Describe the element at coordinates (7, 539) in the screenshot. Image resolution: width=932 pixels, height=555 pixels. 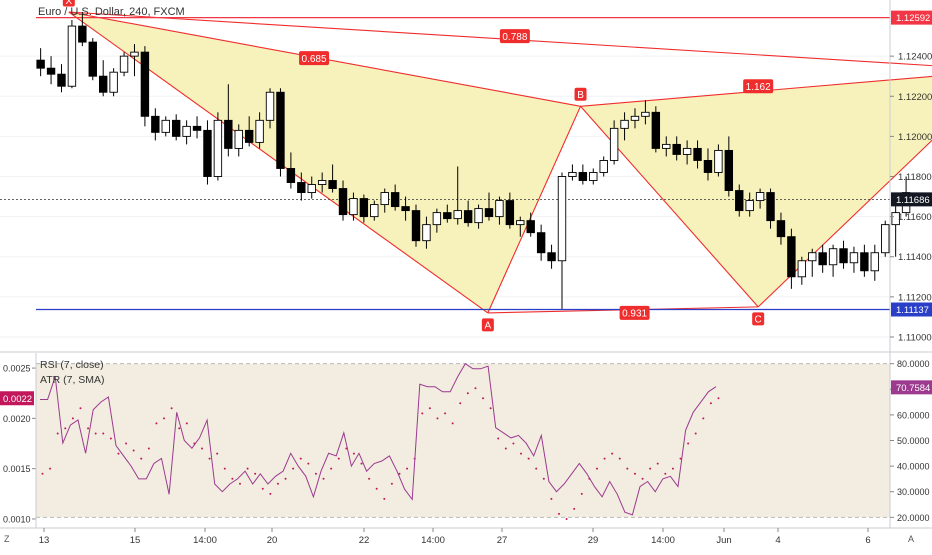
I see `zoom-reset-icon: Z` at that location.